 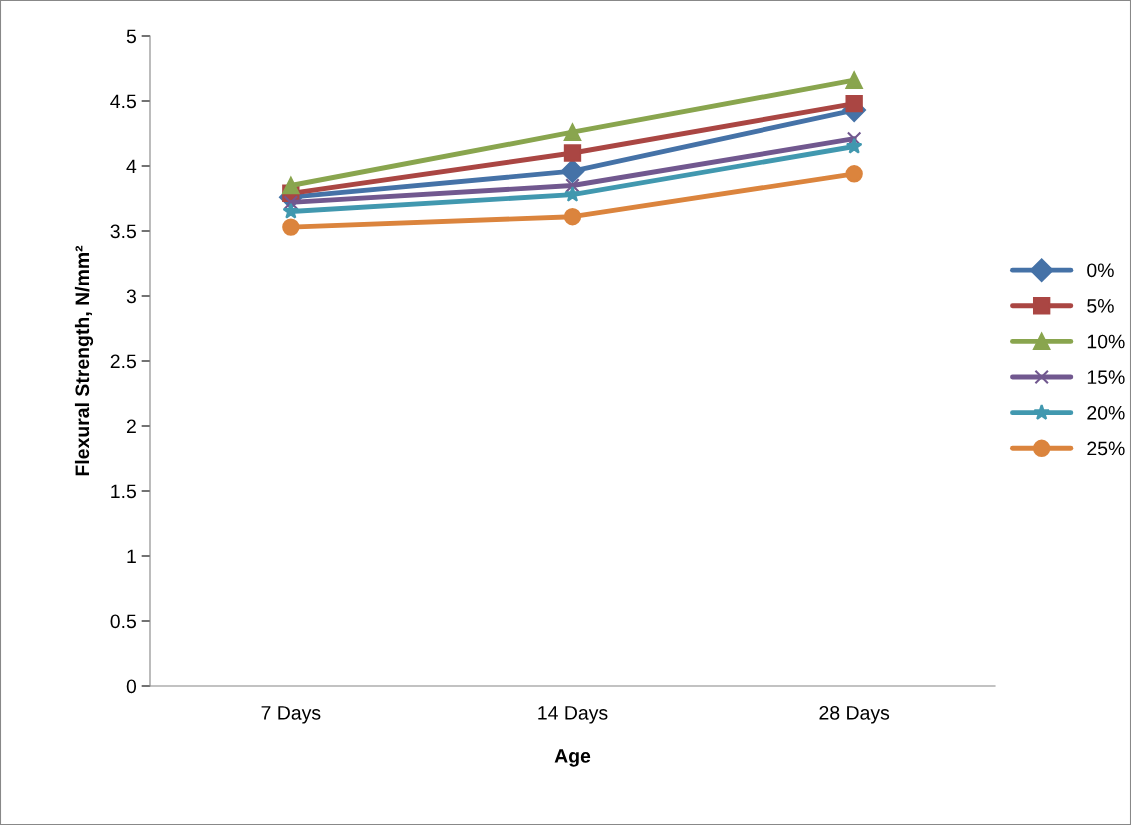 I want to click on y-tick-label: 4.5, so click(x=123, y=101).